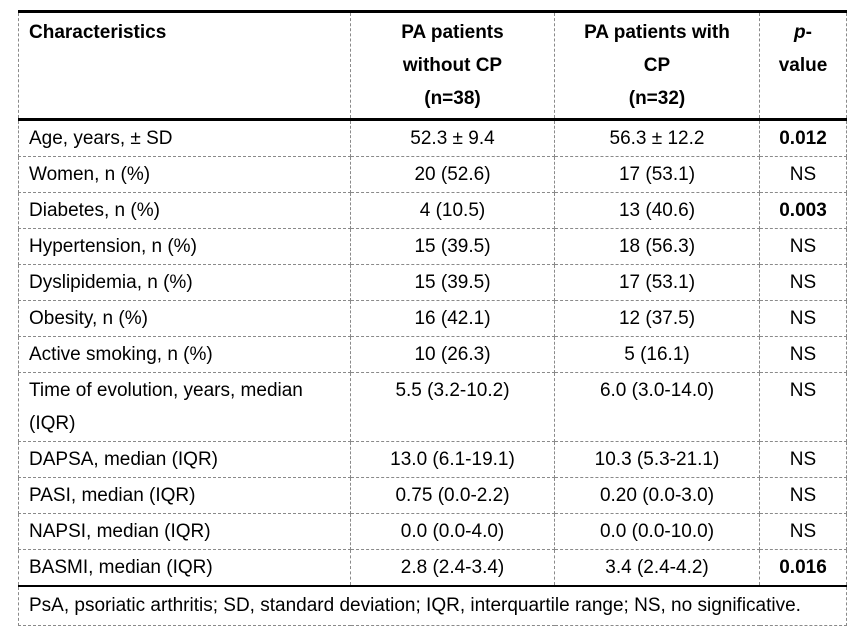  I want to click on table-row-women: Women, n (%) 20 (52.6) 17 (53.1) NS, so click(432, 174).